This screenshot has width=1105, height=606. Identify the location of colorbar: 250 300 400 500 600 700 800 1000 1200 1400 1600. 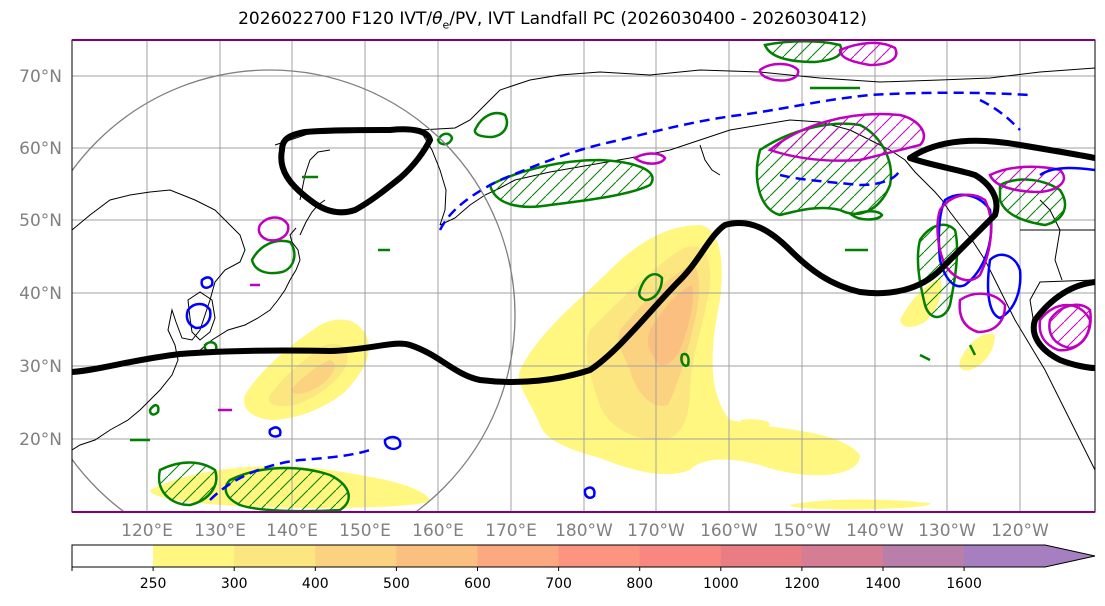
(583, 568).